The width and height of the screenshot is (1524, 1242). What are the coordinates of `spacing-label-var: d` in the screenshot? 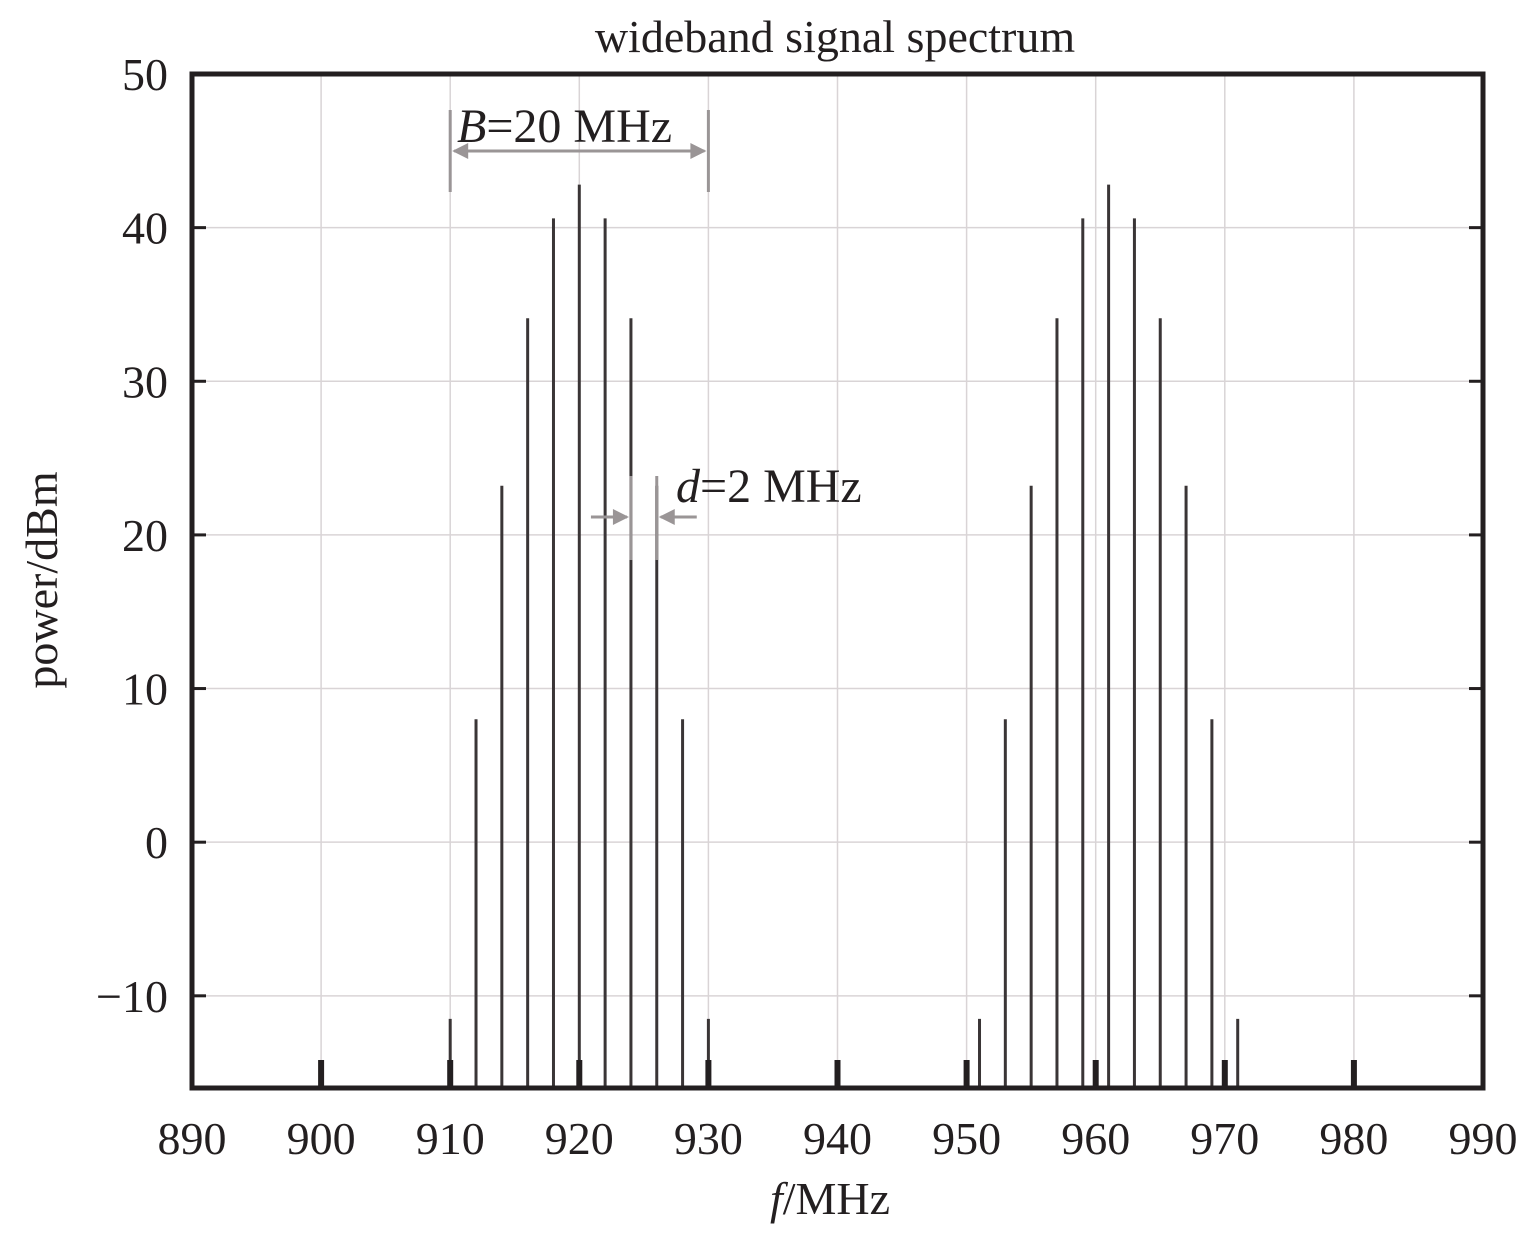 It's located at (688, 486).